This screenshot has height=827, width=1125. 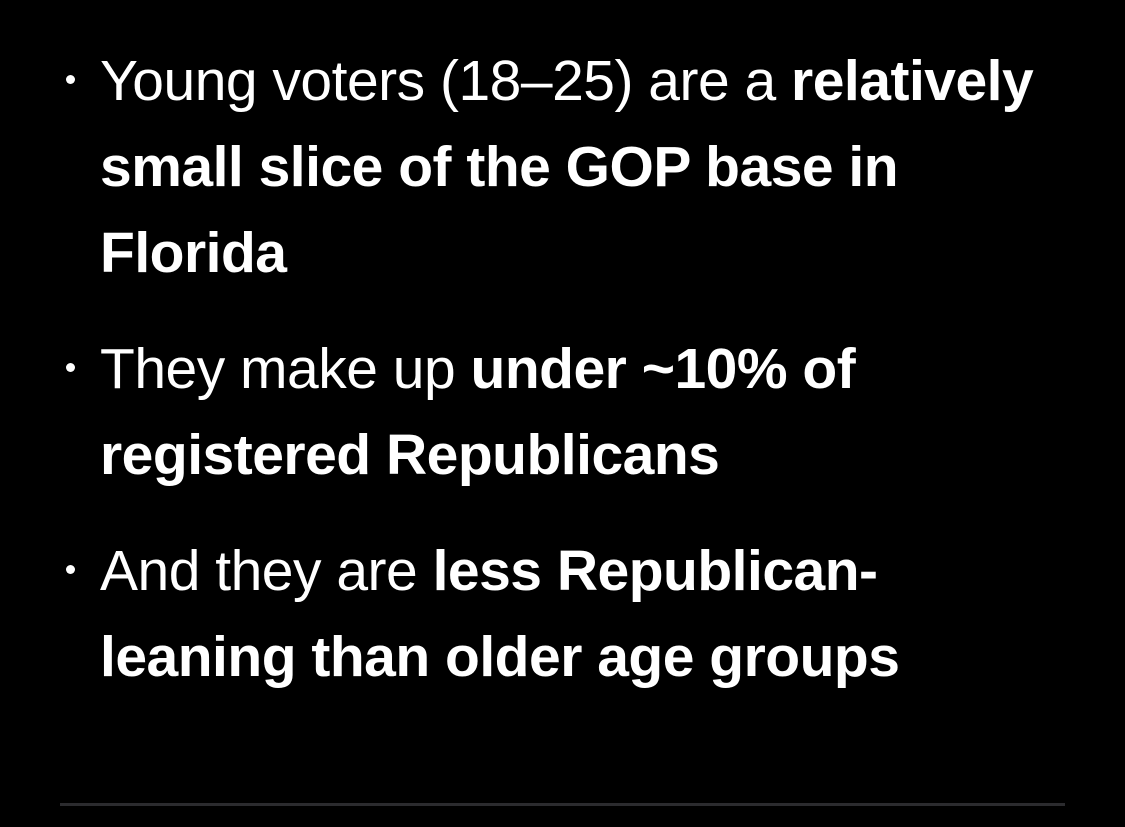 What do you see at coordinates (266, 571) in the screenshot?
I see `bullet-text-normal: And they are` at bounding box center [266, 571].